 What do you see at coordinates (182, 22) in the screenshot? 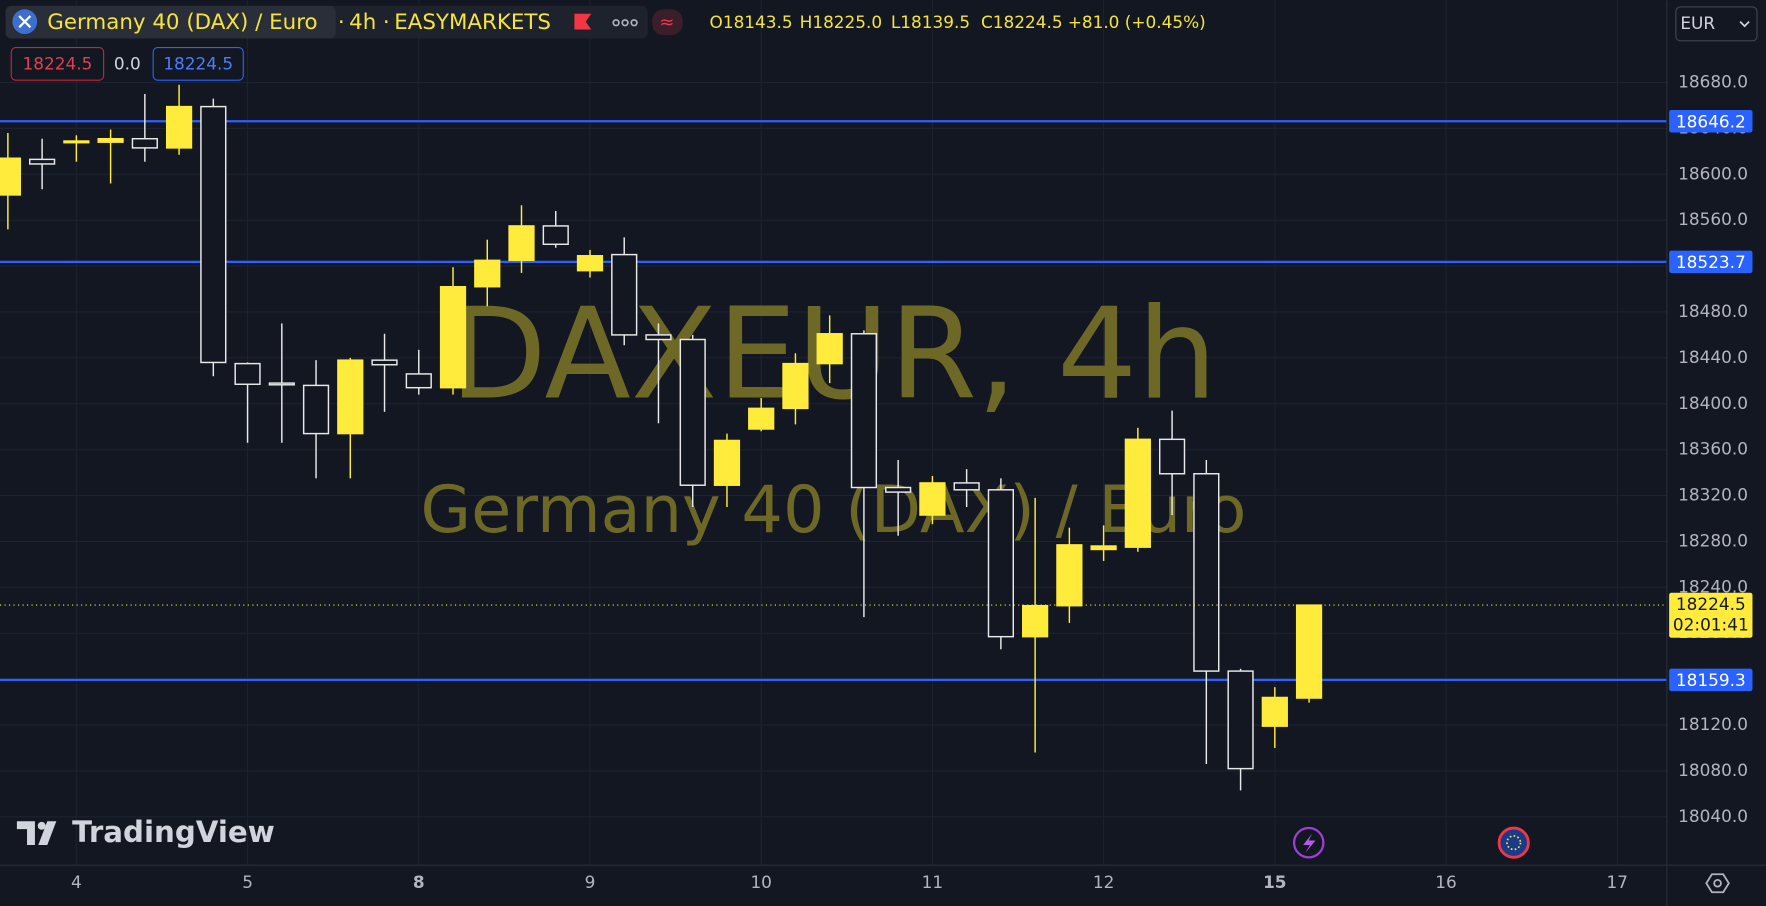
I see `symbol-name: Germany 40 (DAX) / Euro` at bounding box center [182, 22].